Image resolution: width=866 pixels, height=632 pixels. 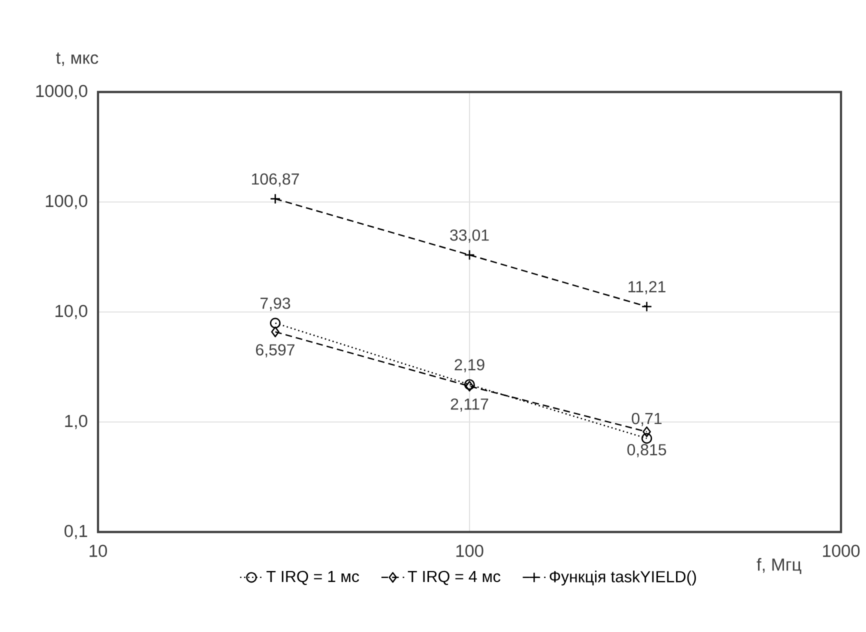 I want to click on legend-label: Функція taskYIELD(), so click(x=623, y=578).